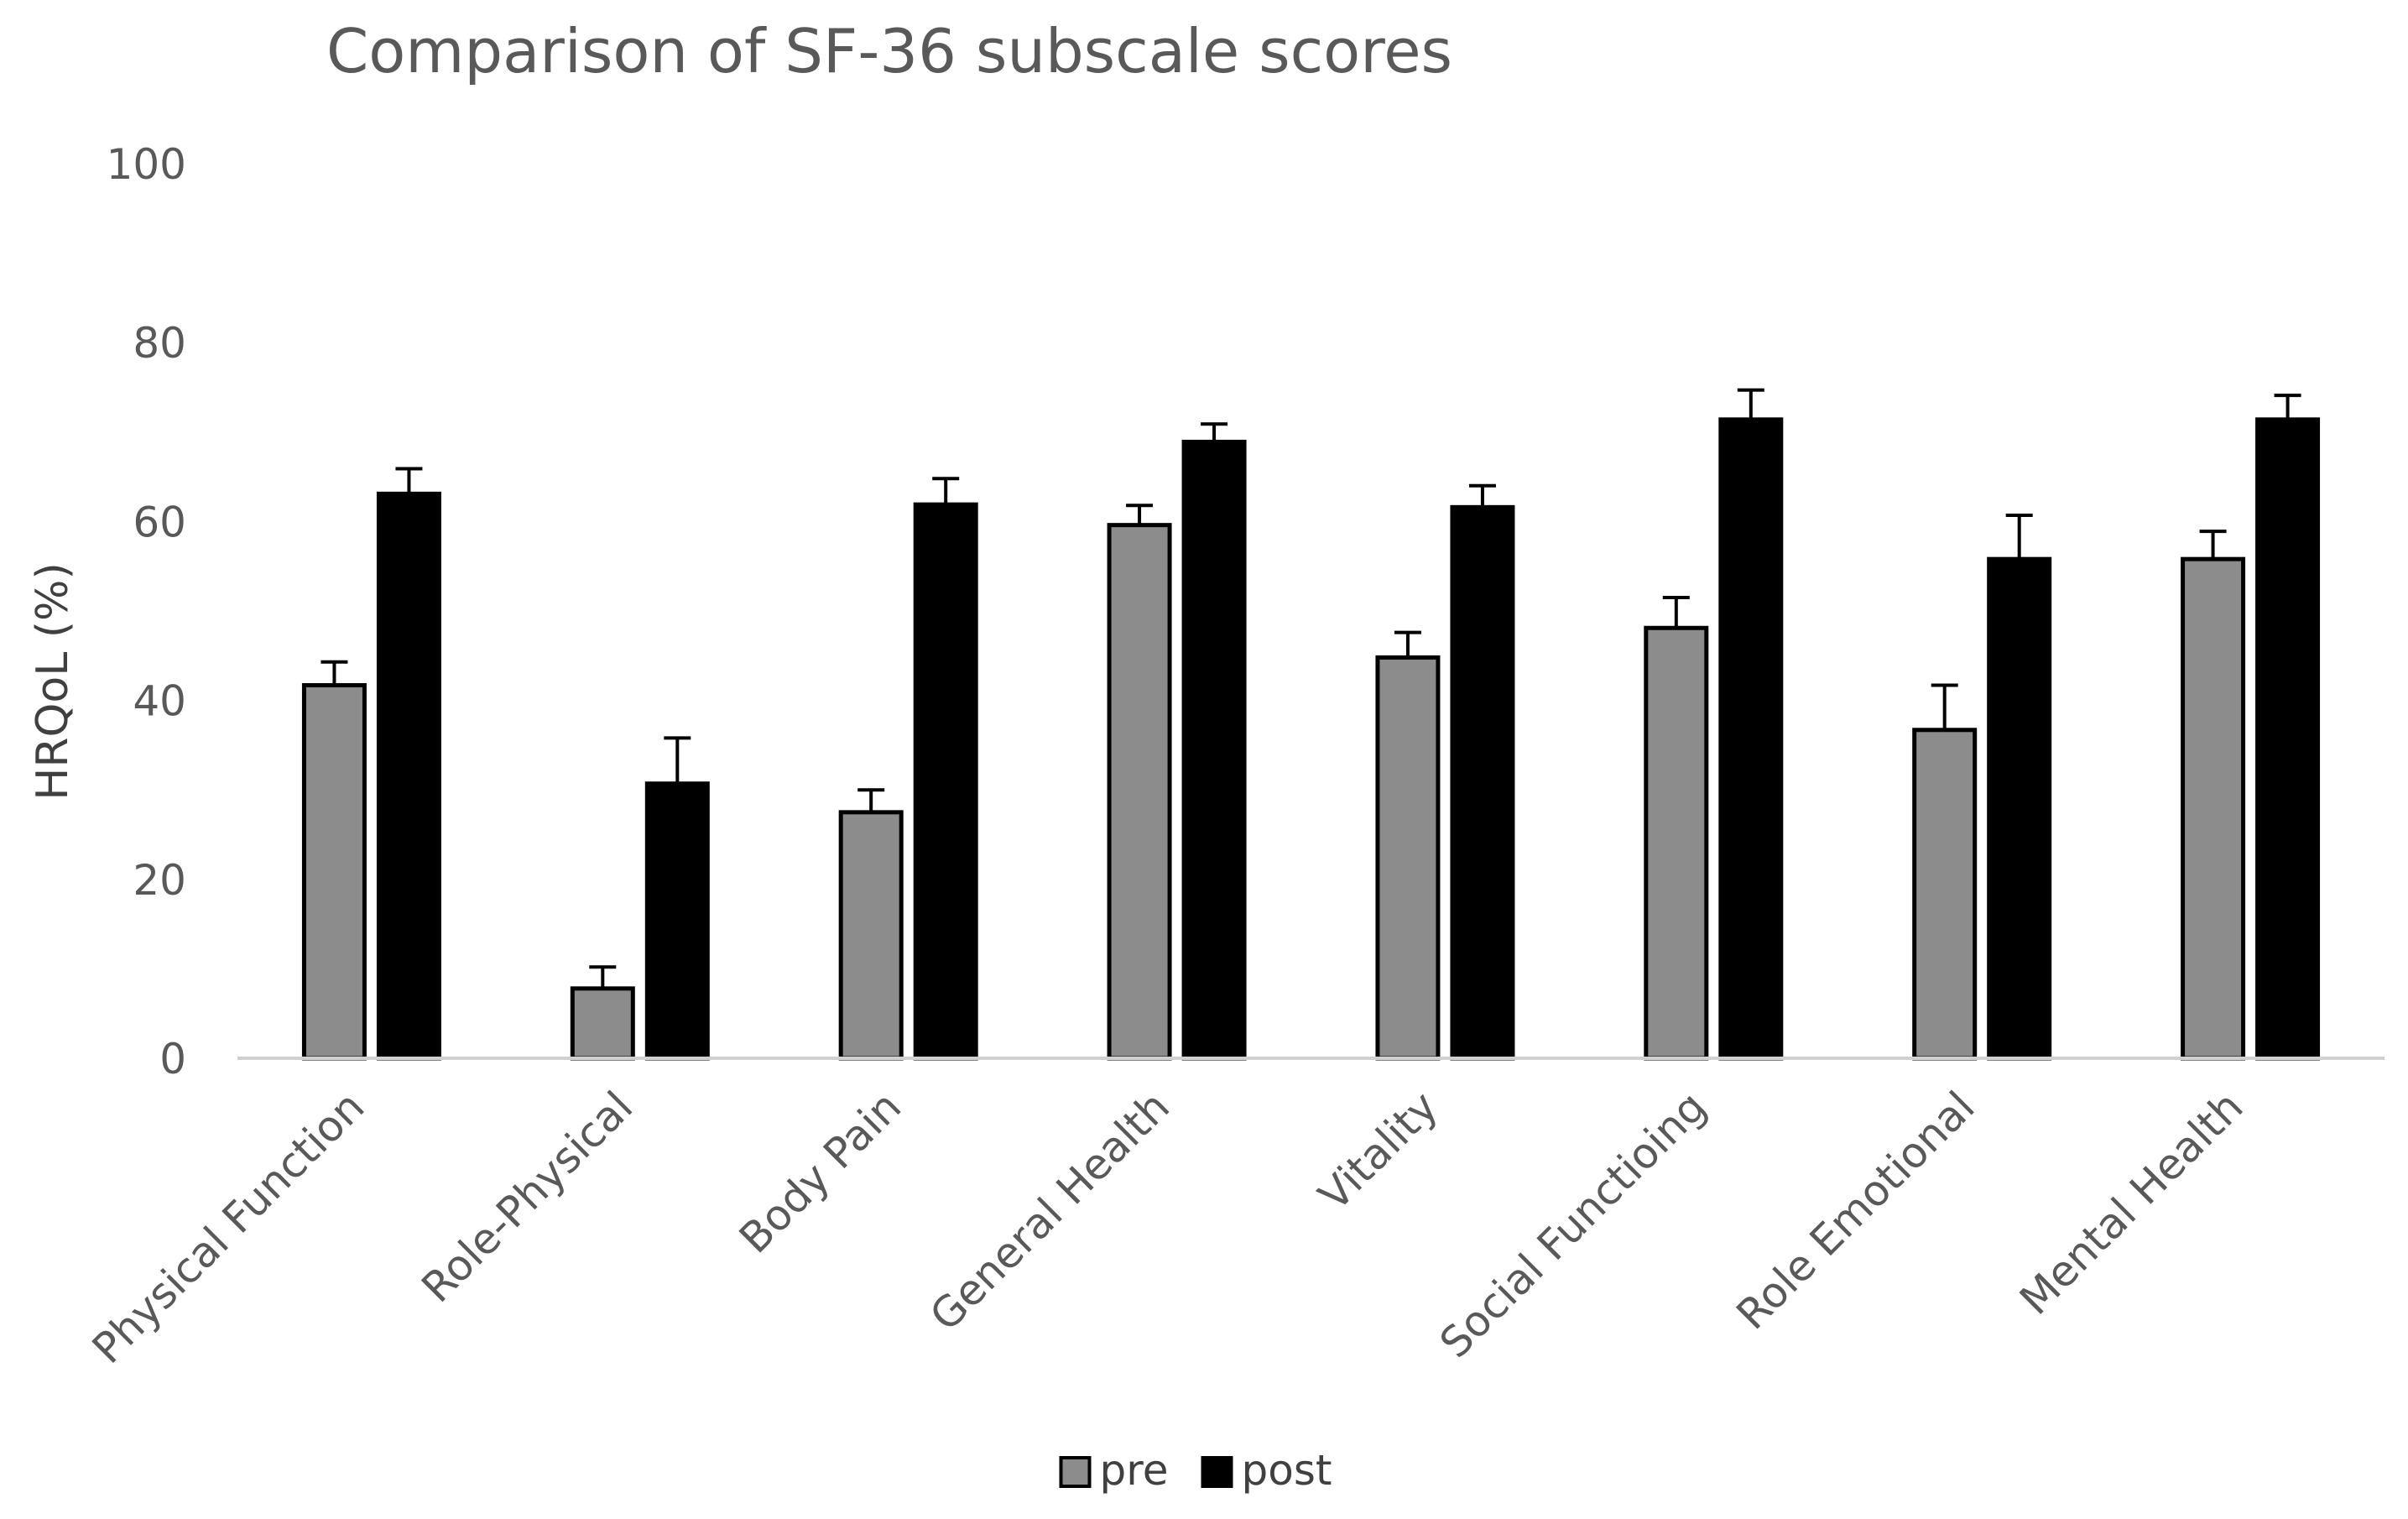 This screenshot has width=2408, height=1519. I want to click on legend-label-post: post, so click(1287, 1470).